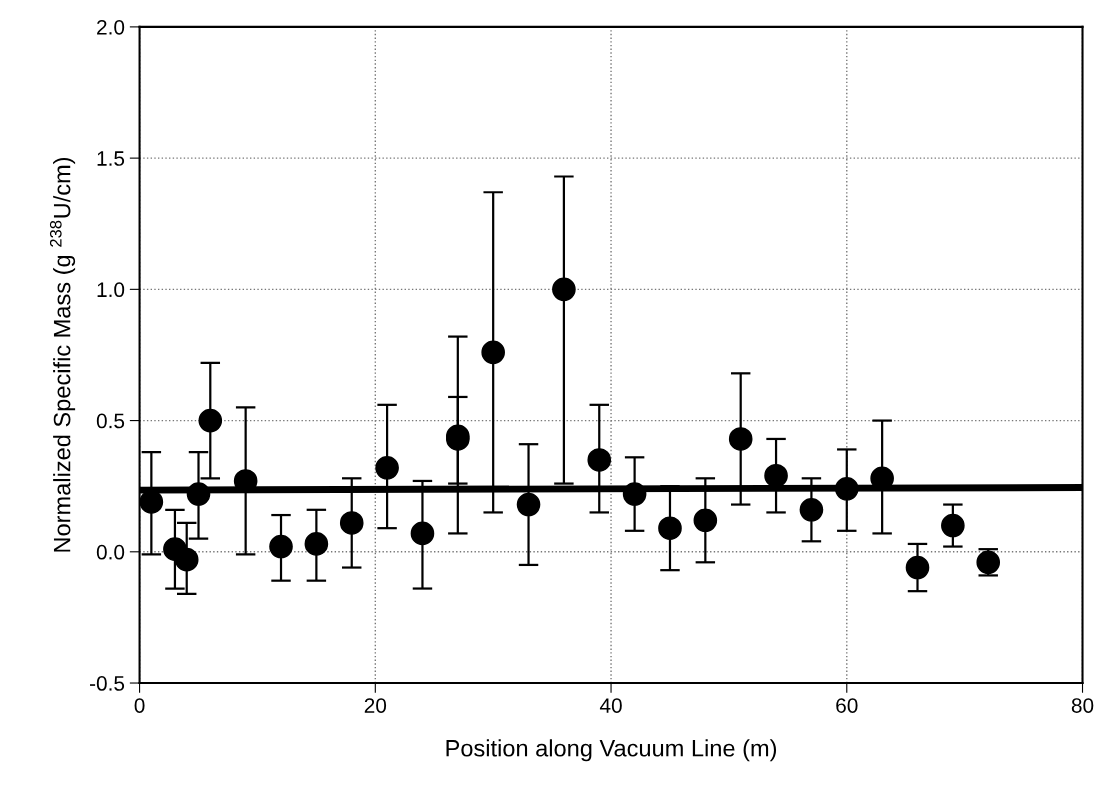  What do you see at coordinates (62, 354) in the screenshot?
I see `y-axis-title: Normalized Specific Mass (g $^{238}$U/cm)` at bounding box center [62, 354].